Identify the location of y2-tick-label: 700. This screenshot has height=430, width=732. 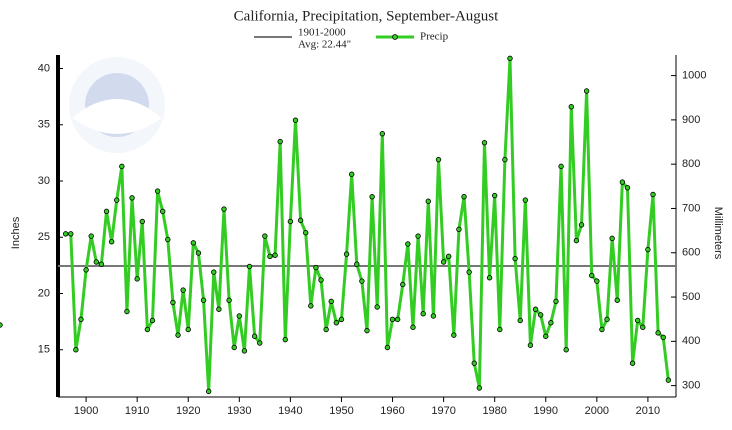
(691, 208).